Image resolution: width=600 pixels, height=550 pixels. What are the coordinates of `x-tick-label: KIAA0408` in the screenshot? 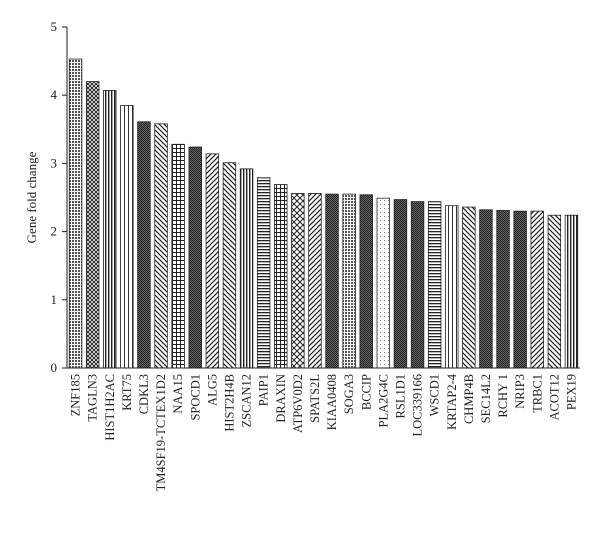 It's located at (332, 402).